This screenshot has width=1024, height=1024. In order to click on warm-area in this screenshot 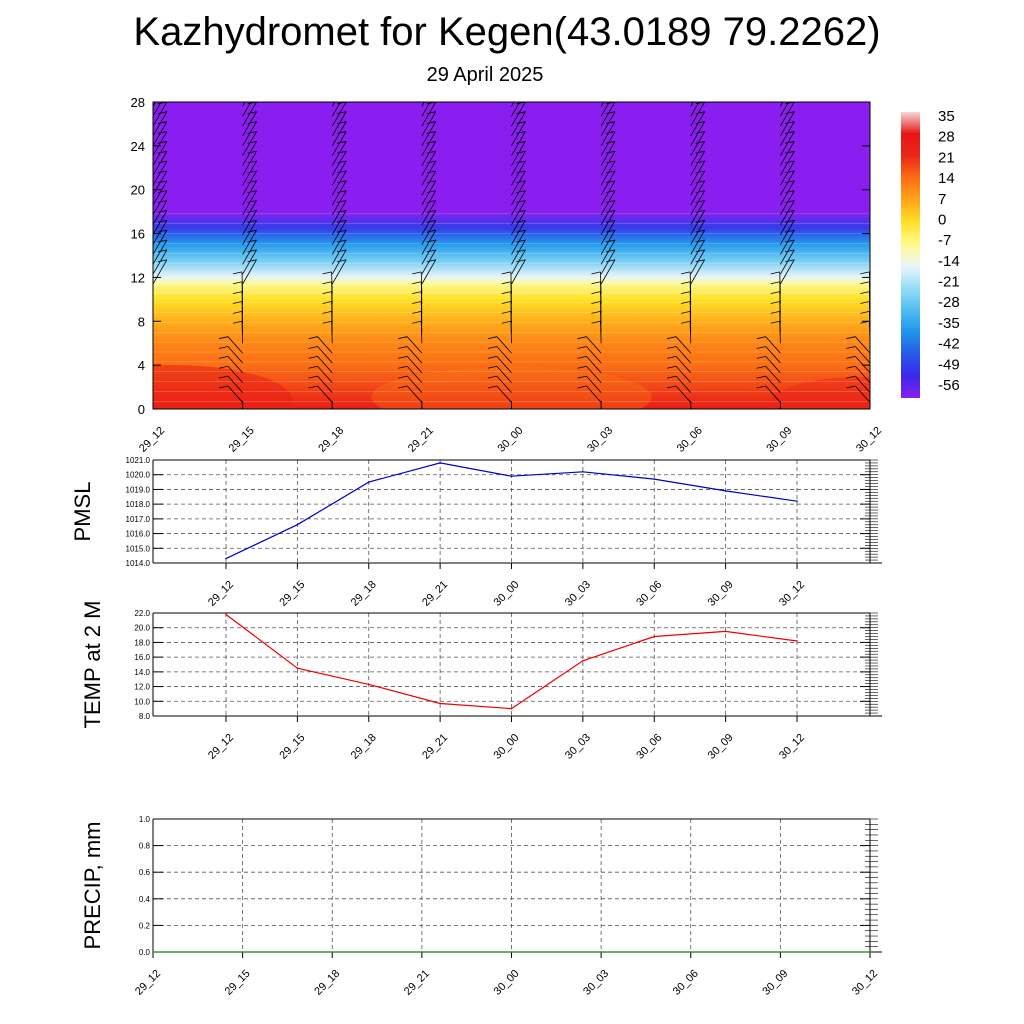, I will do `click(820, 393)`.